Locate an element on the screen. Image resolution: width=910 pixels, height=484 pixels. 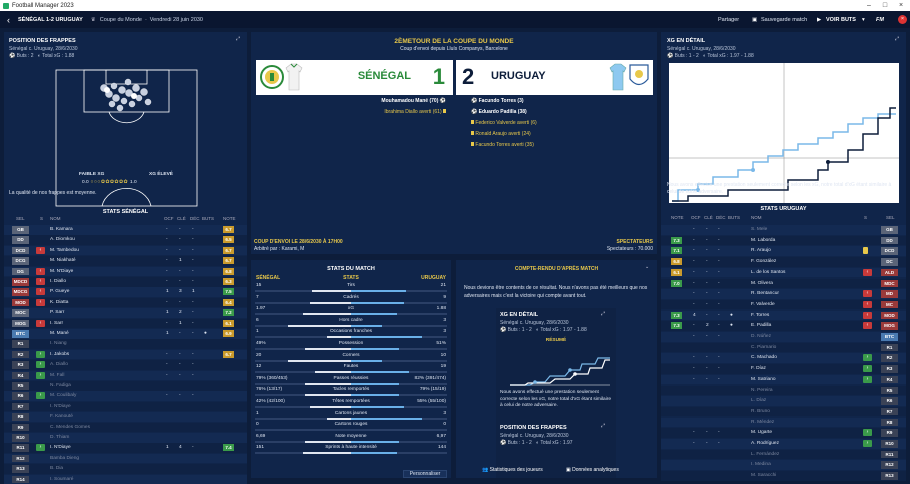
player-row: R11 › I. N'Diaye 1 4 - 7.4 is located at coordinates (125, 448).